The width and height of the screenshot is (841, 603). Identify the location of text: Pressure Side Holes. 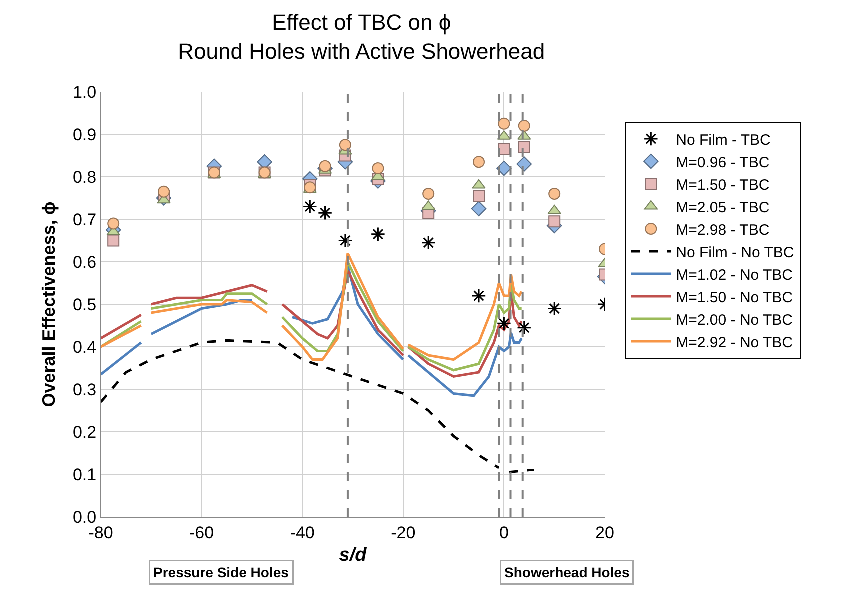
(222, 572).